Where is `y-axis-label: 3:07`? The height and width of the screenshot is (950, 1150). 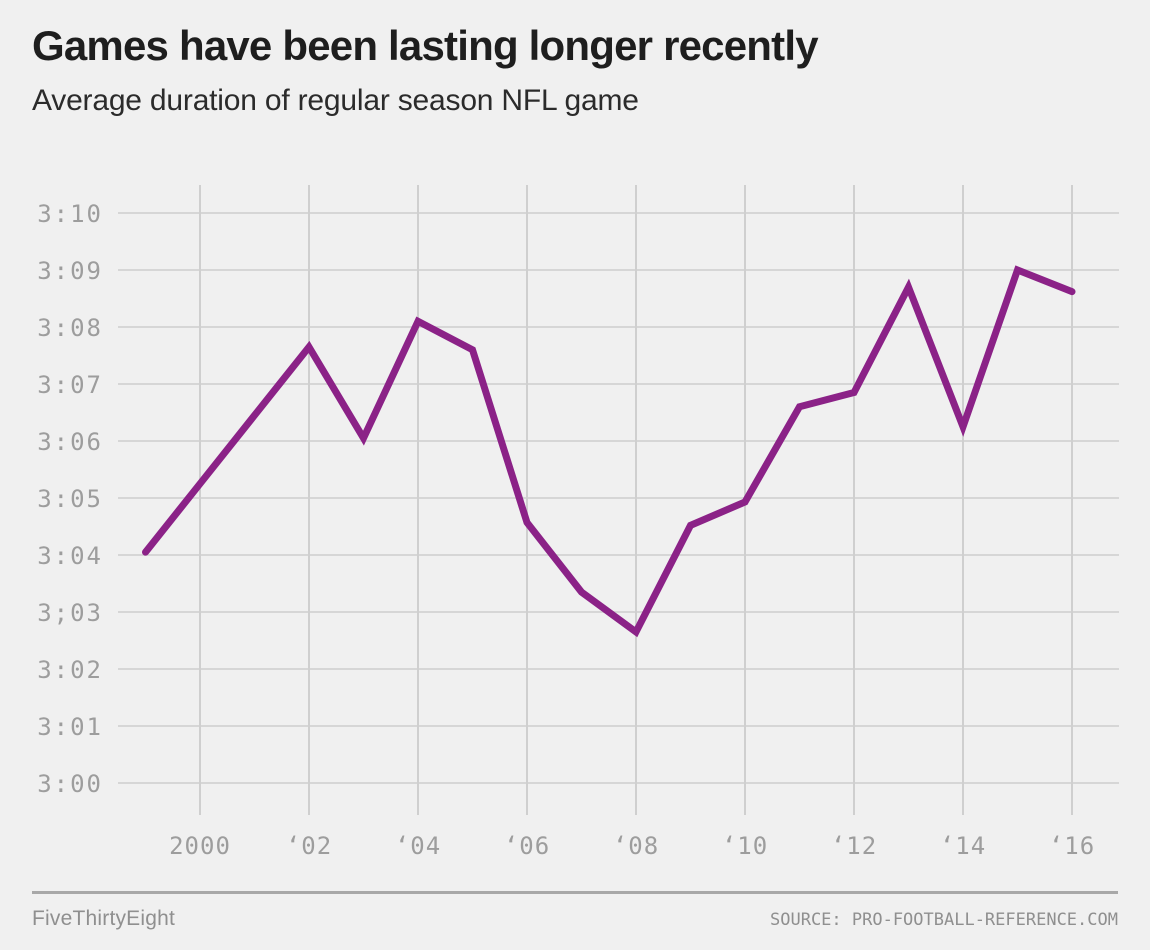
y-axis-label: 3:07 is located at coordinates (70, 385).